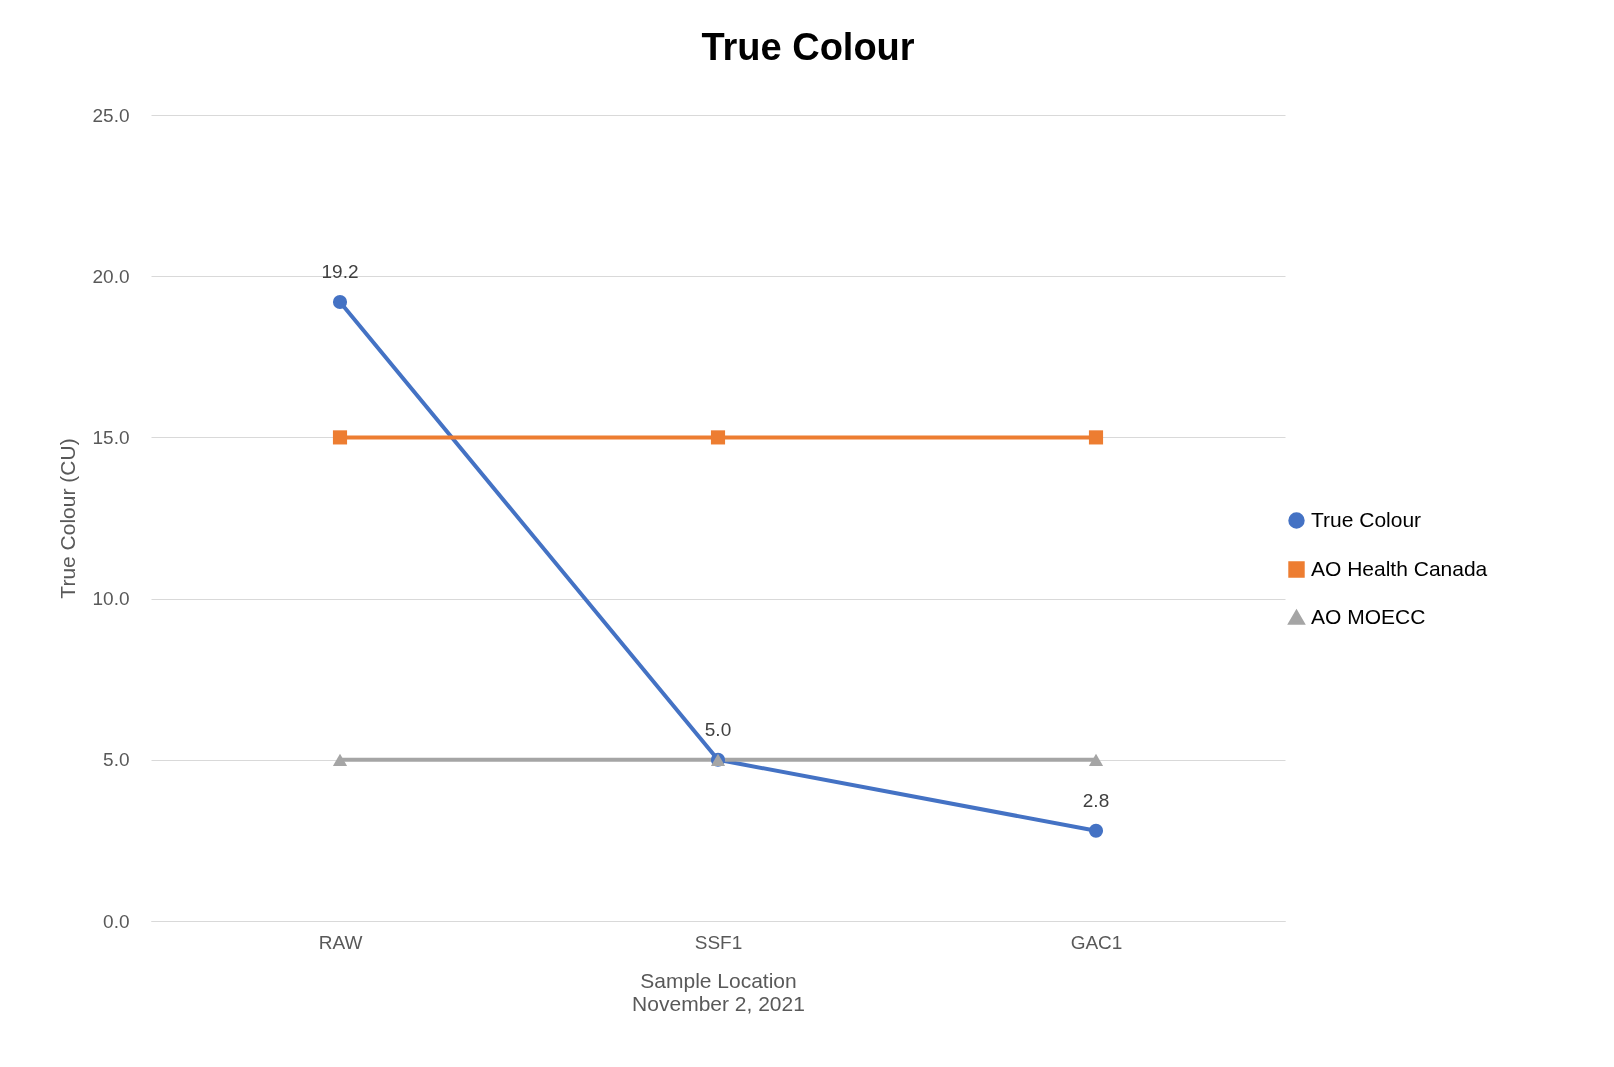 This screenshot has width=1614, height=1067. Describe the element at coordinates (111, 276) in the screenshot. I see `y-tick-label: 20.0` at that location.